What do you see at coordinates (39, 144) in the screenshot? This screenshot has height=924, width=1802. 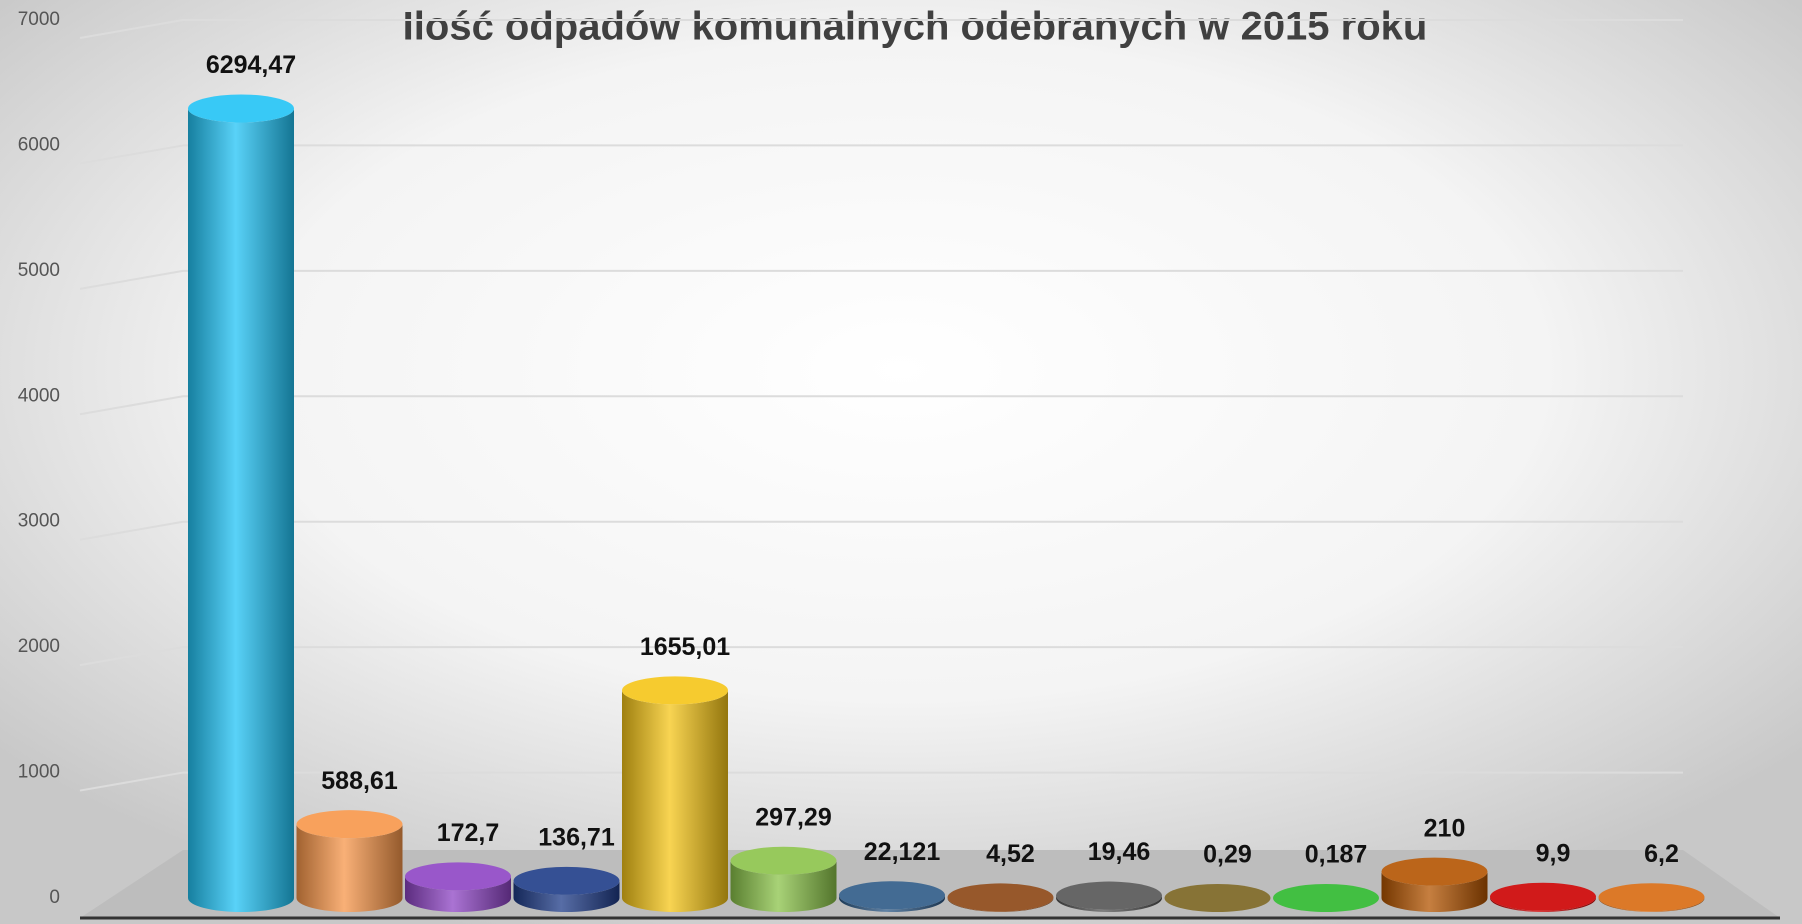 I see `y-tick-label: 6000` at bounding box center [39, 144].